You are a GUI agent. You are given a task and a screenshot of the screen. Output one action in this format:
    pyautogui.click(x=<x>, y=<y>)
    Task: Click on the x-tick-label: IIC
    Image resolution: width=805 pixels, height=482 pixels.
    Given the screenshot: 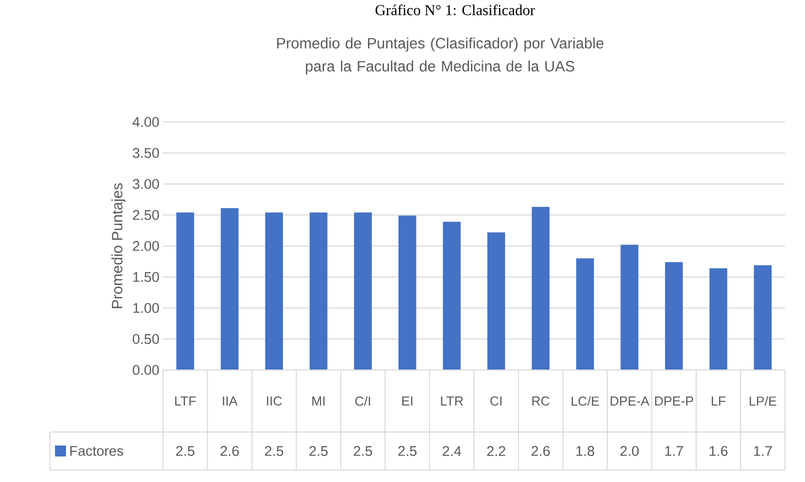 What is the action you would take?
    pyautogui.click(x=274, y=401)
    